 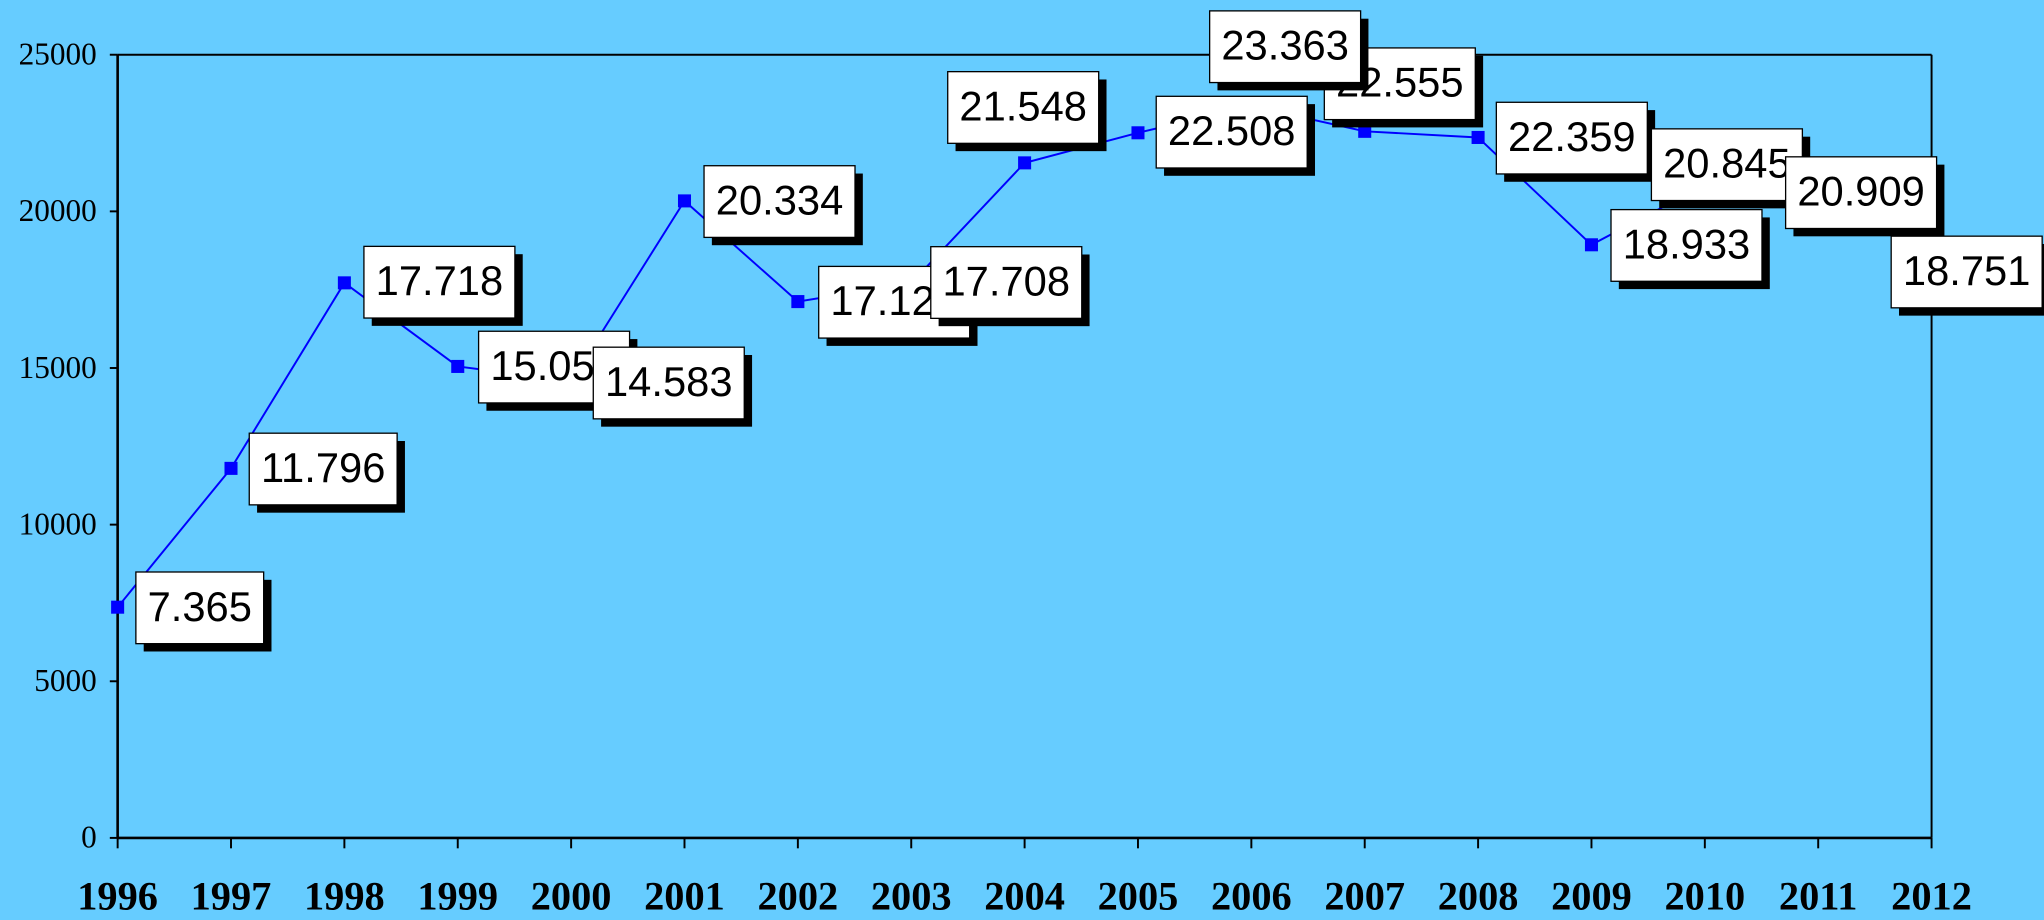 I want to click on data-label: 20.334, so click(x=783, y=205).